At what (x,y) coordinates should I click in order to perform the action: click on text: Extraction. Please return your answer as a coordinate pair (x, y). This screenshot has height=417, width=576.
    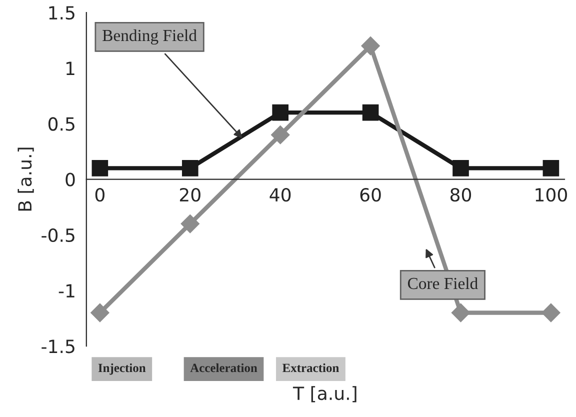
    Looking at the image, I should click on (310, 367).